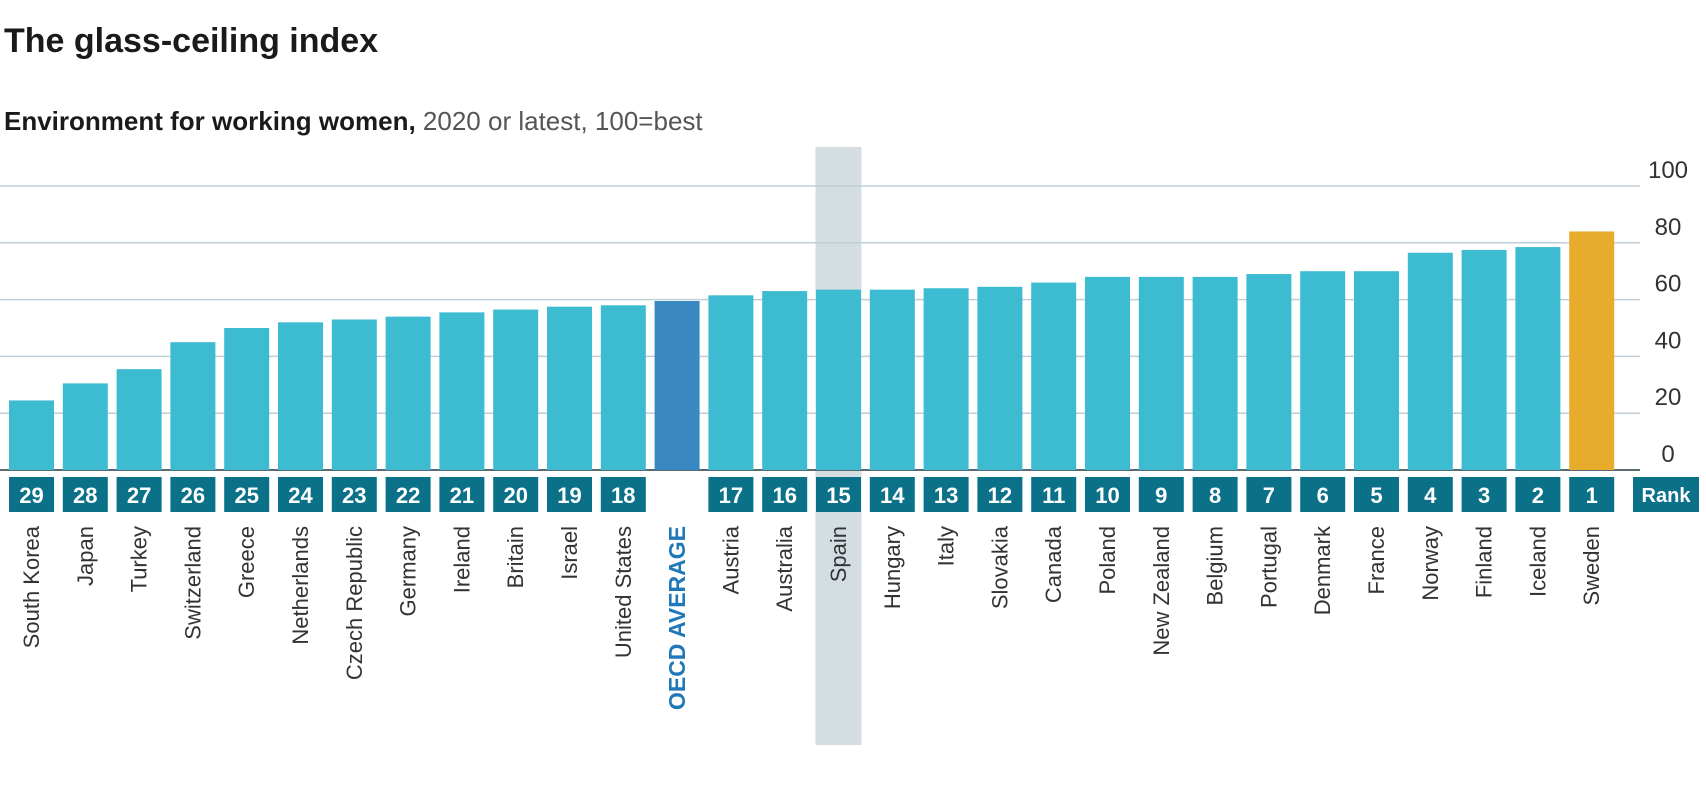 The width and height of the screenshot is (1706, 786). What do you see at coordinates (1268, 567) in the screenshot?
I see `category-label: Portugal` at bounding box center [1268, 567].